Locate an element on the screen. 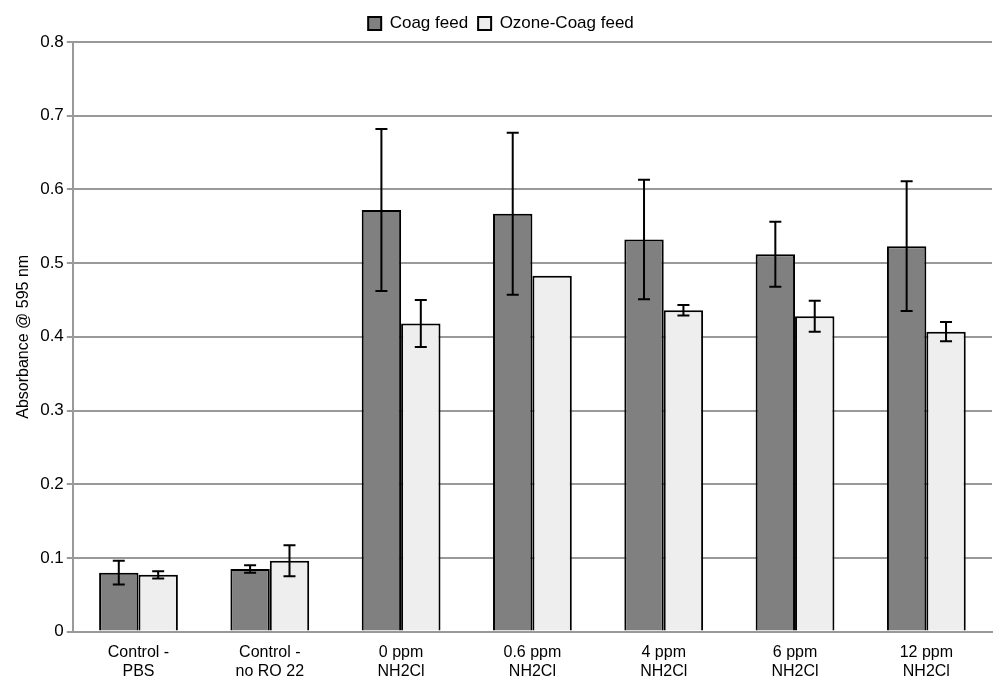 This screenshot has height=689, width=1002. y-tick-label: 0.8 is located at coordinates (52, 41).